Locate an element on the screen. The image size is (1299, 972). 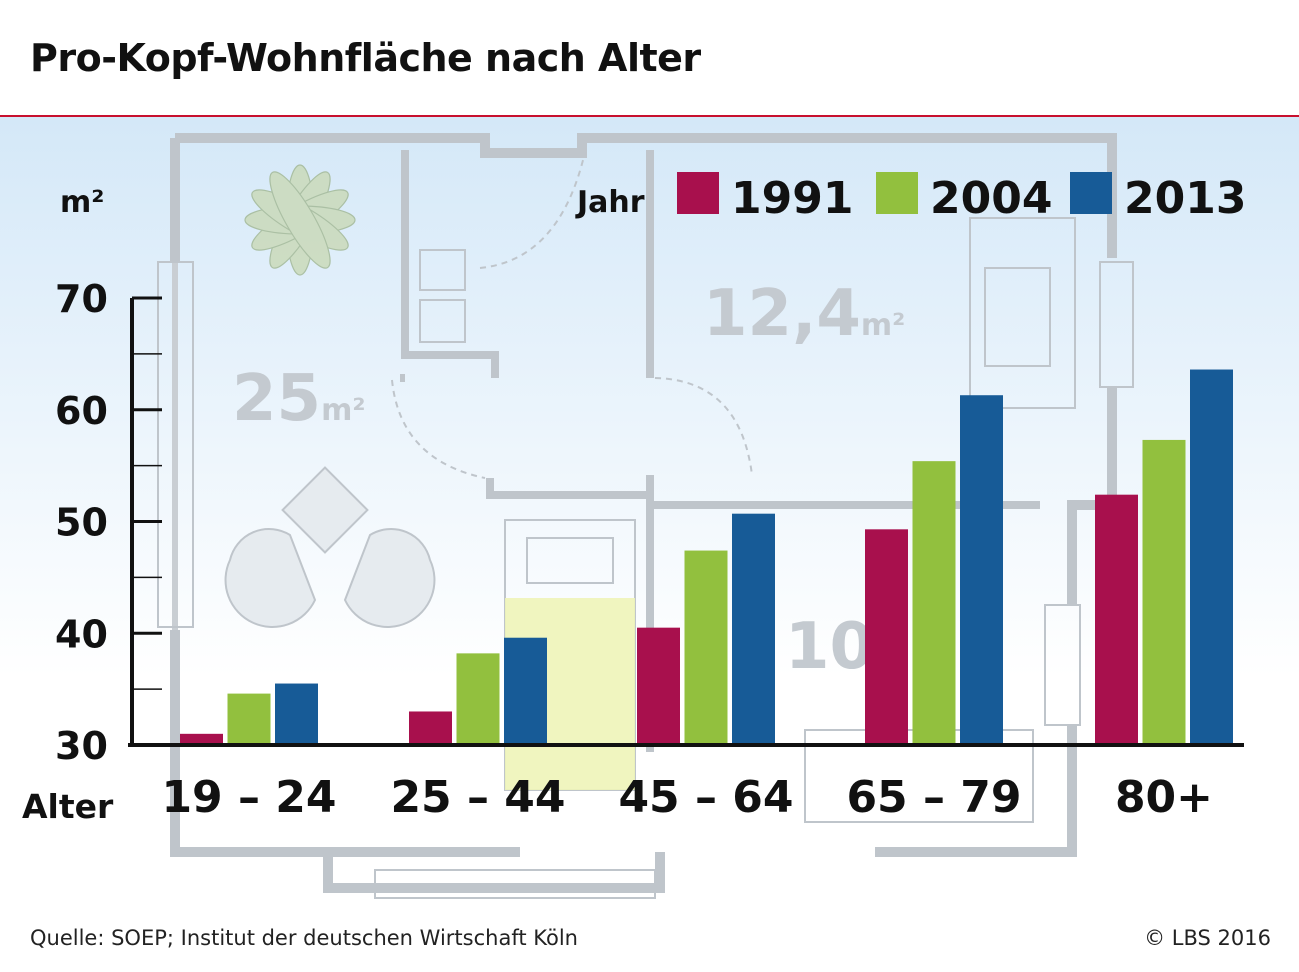
legend-label-2013: 2013 is located at coordinates (1185, 198).